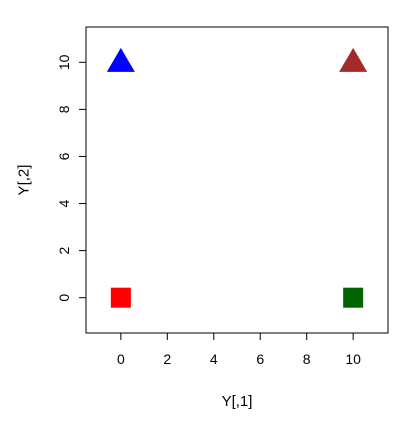 This screenshot has height=423, width=418. Describe the element at coordinates (239, 349) in the screenshot. I see `x-axis: 0 2 4 6 8 10` at that location.